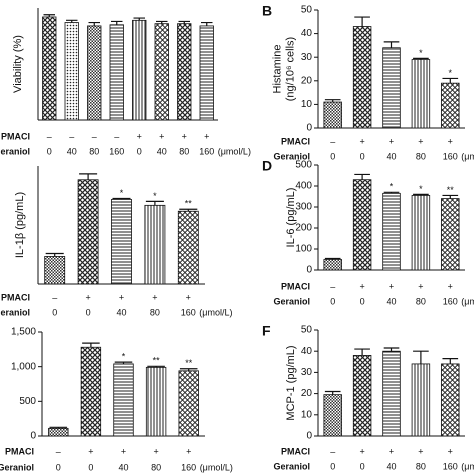 The height and width of the screenshot is (474, 474). I want to click on condition-name: PMACI, so click(295, 286).